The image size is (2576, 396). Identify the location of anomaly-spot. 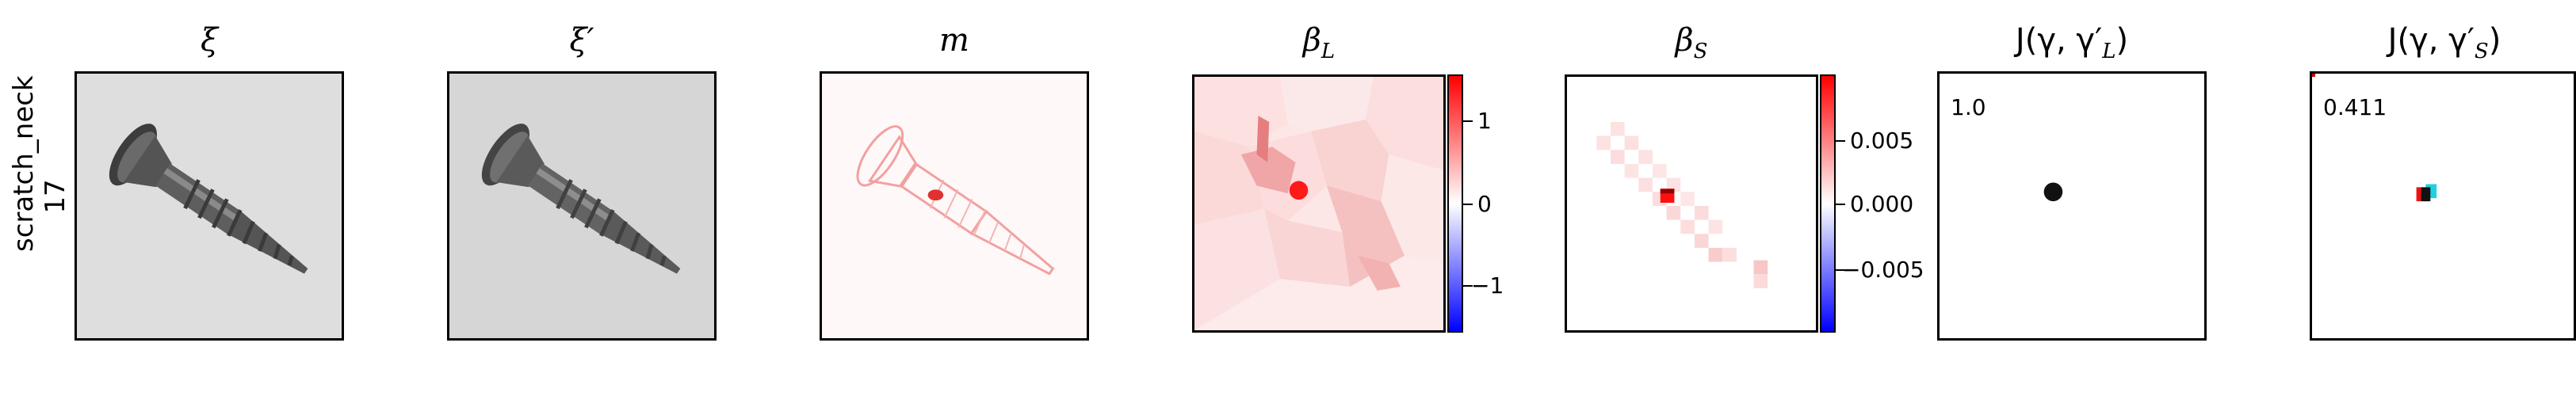
(935, 195).